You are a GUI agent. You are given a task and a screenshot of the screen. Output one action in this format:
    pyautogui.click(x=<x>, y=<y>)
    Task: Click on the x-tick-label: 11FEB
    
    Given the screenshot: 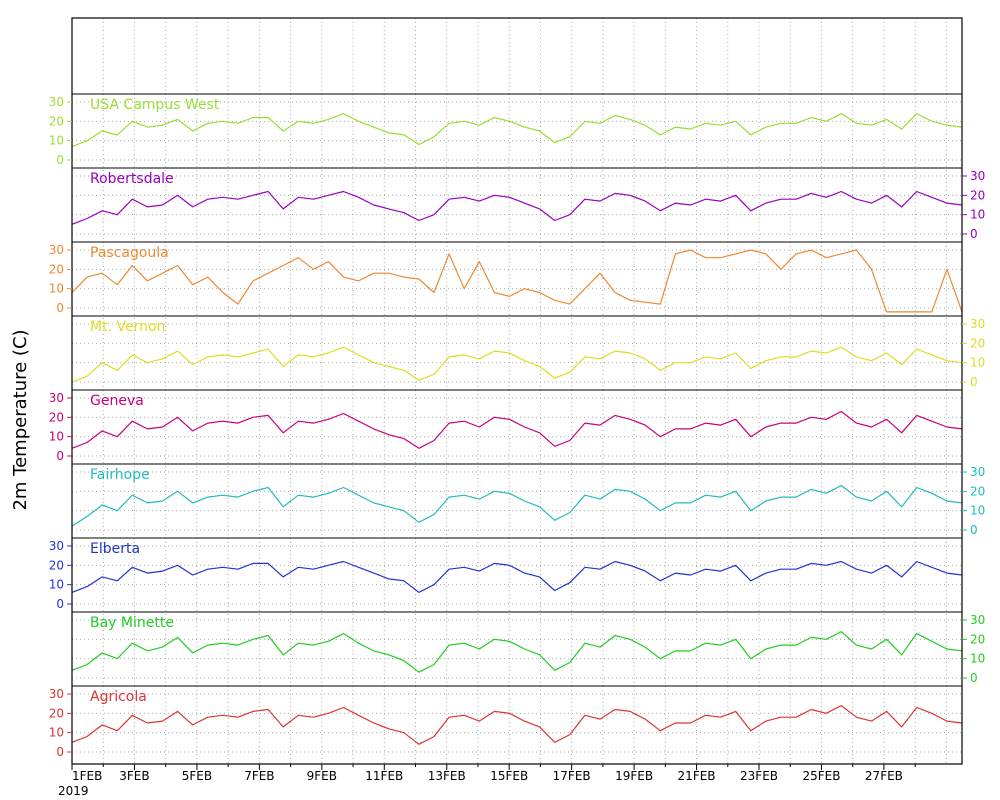 What is the action you would take?
    pyautogui.click(x=384, y=776)
    